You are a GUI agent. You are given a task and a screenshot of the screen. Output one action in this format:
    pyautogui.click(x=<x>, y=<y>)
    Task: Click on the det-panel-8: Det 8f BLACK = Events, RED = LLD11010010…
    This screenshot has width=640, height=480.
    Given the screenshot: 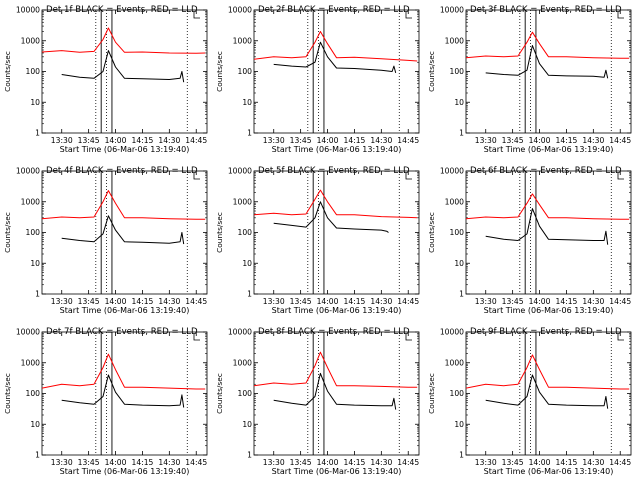 What is the action you would take?
    pyautogui.click(x=317, y=401)
    